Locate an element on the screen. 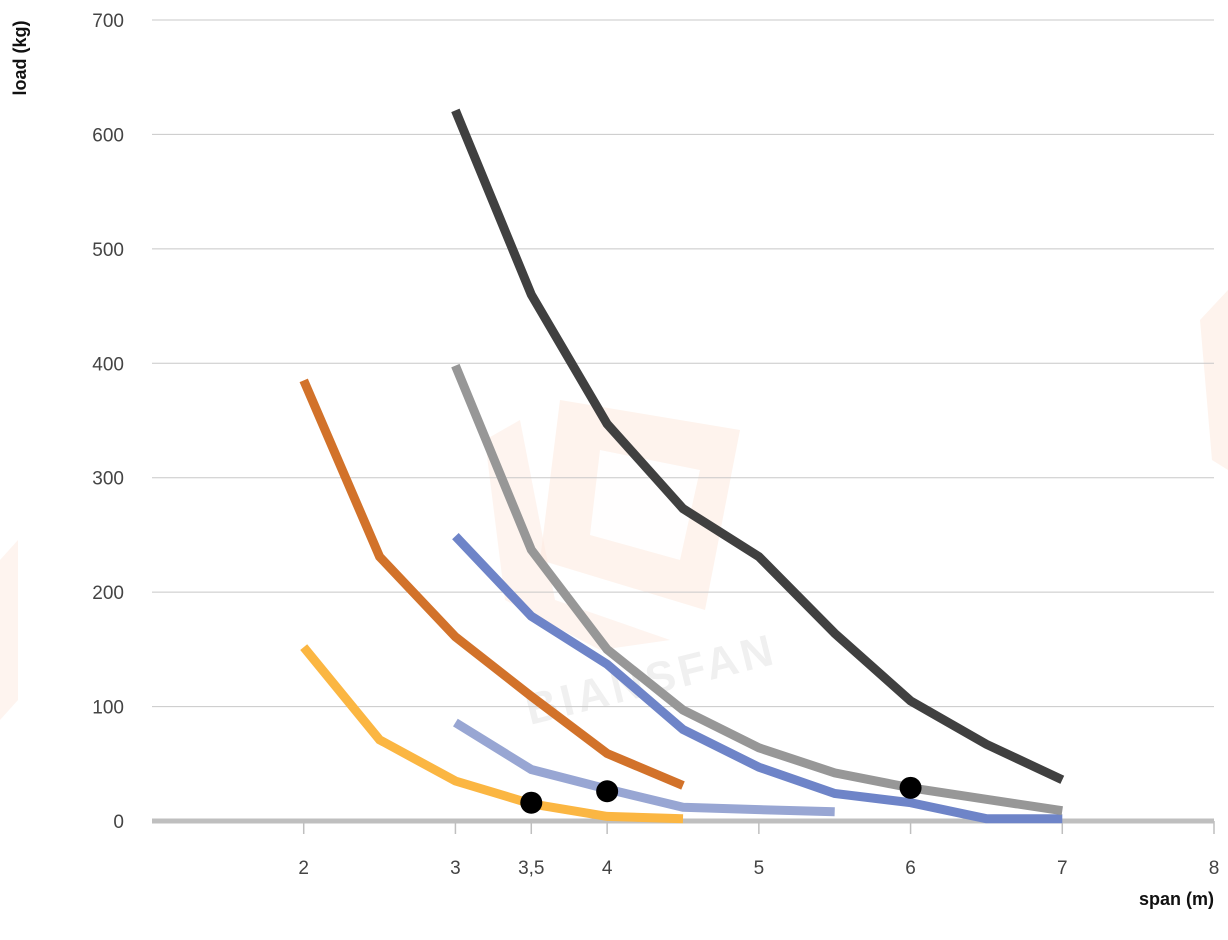 The height and width of the screenshot is (940, 1228). x-tick-label: 6 is located at coordinates (910, 868).